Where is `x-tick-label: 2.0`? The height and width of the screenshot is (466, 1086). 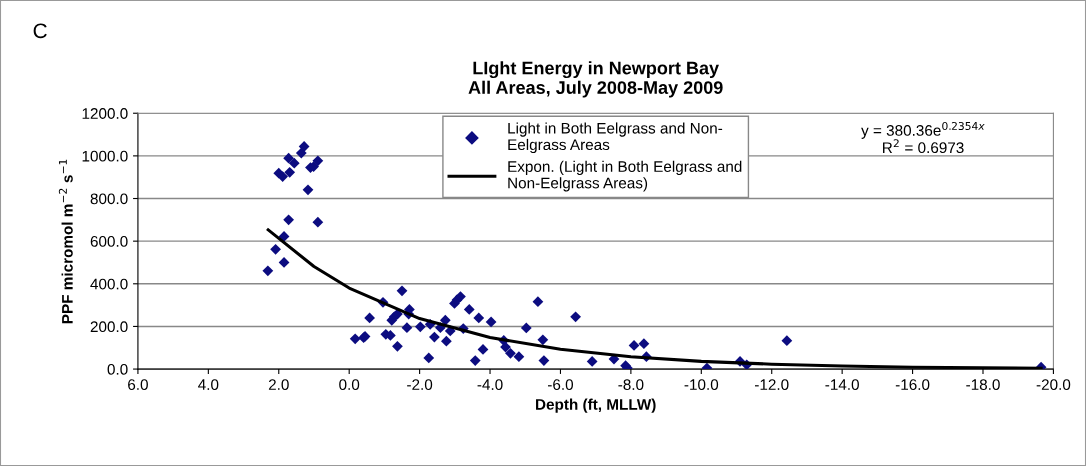 x-tick-label: 2.0 is located at coordinates (278, 385).